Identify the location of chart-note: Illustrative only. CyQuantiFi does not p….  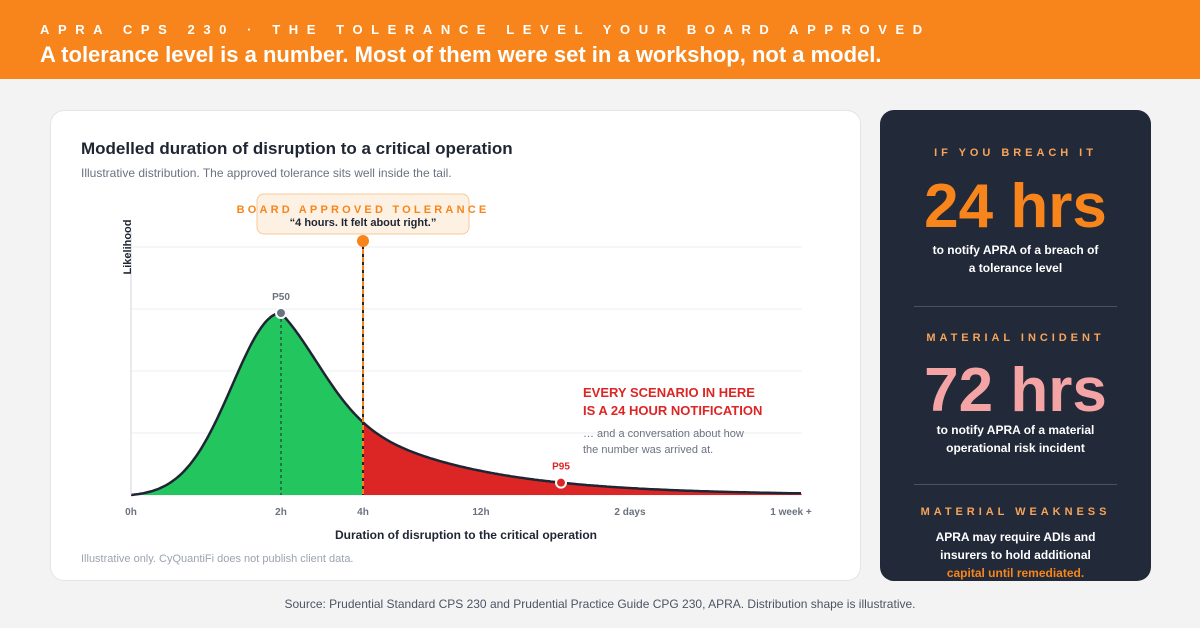
(217, 559).